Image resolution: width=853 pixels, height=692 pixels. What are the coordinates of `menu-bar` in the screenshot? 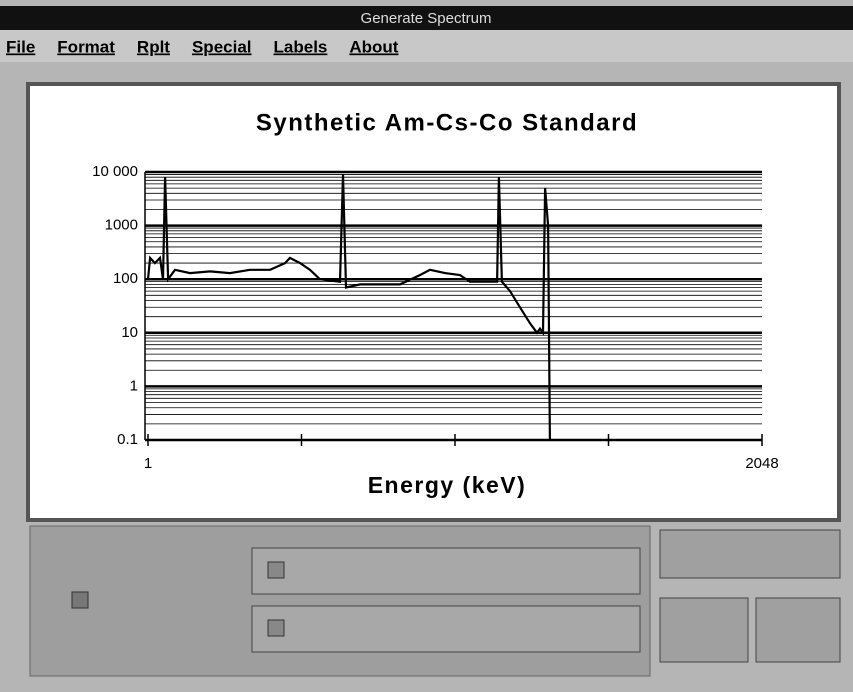 It's located at (426, 46).